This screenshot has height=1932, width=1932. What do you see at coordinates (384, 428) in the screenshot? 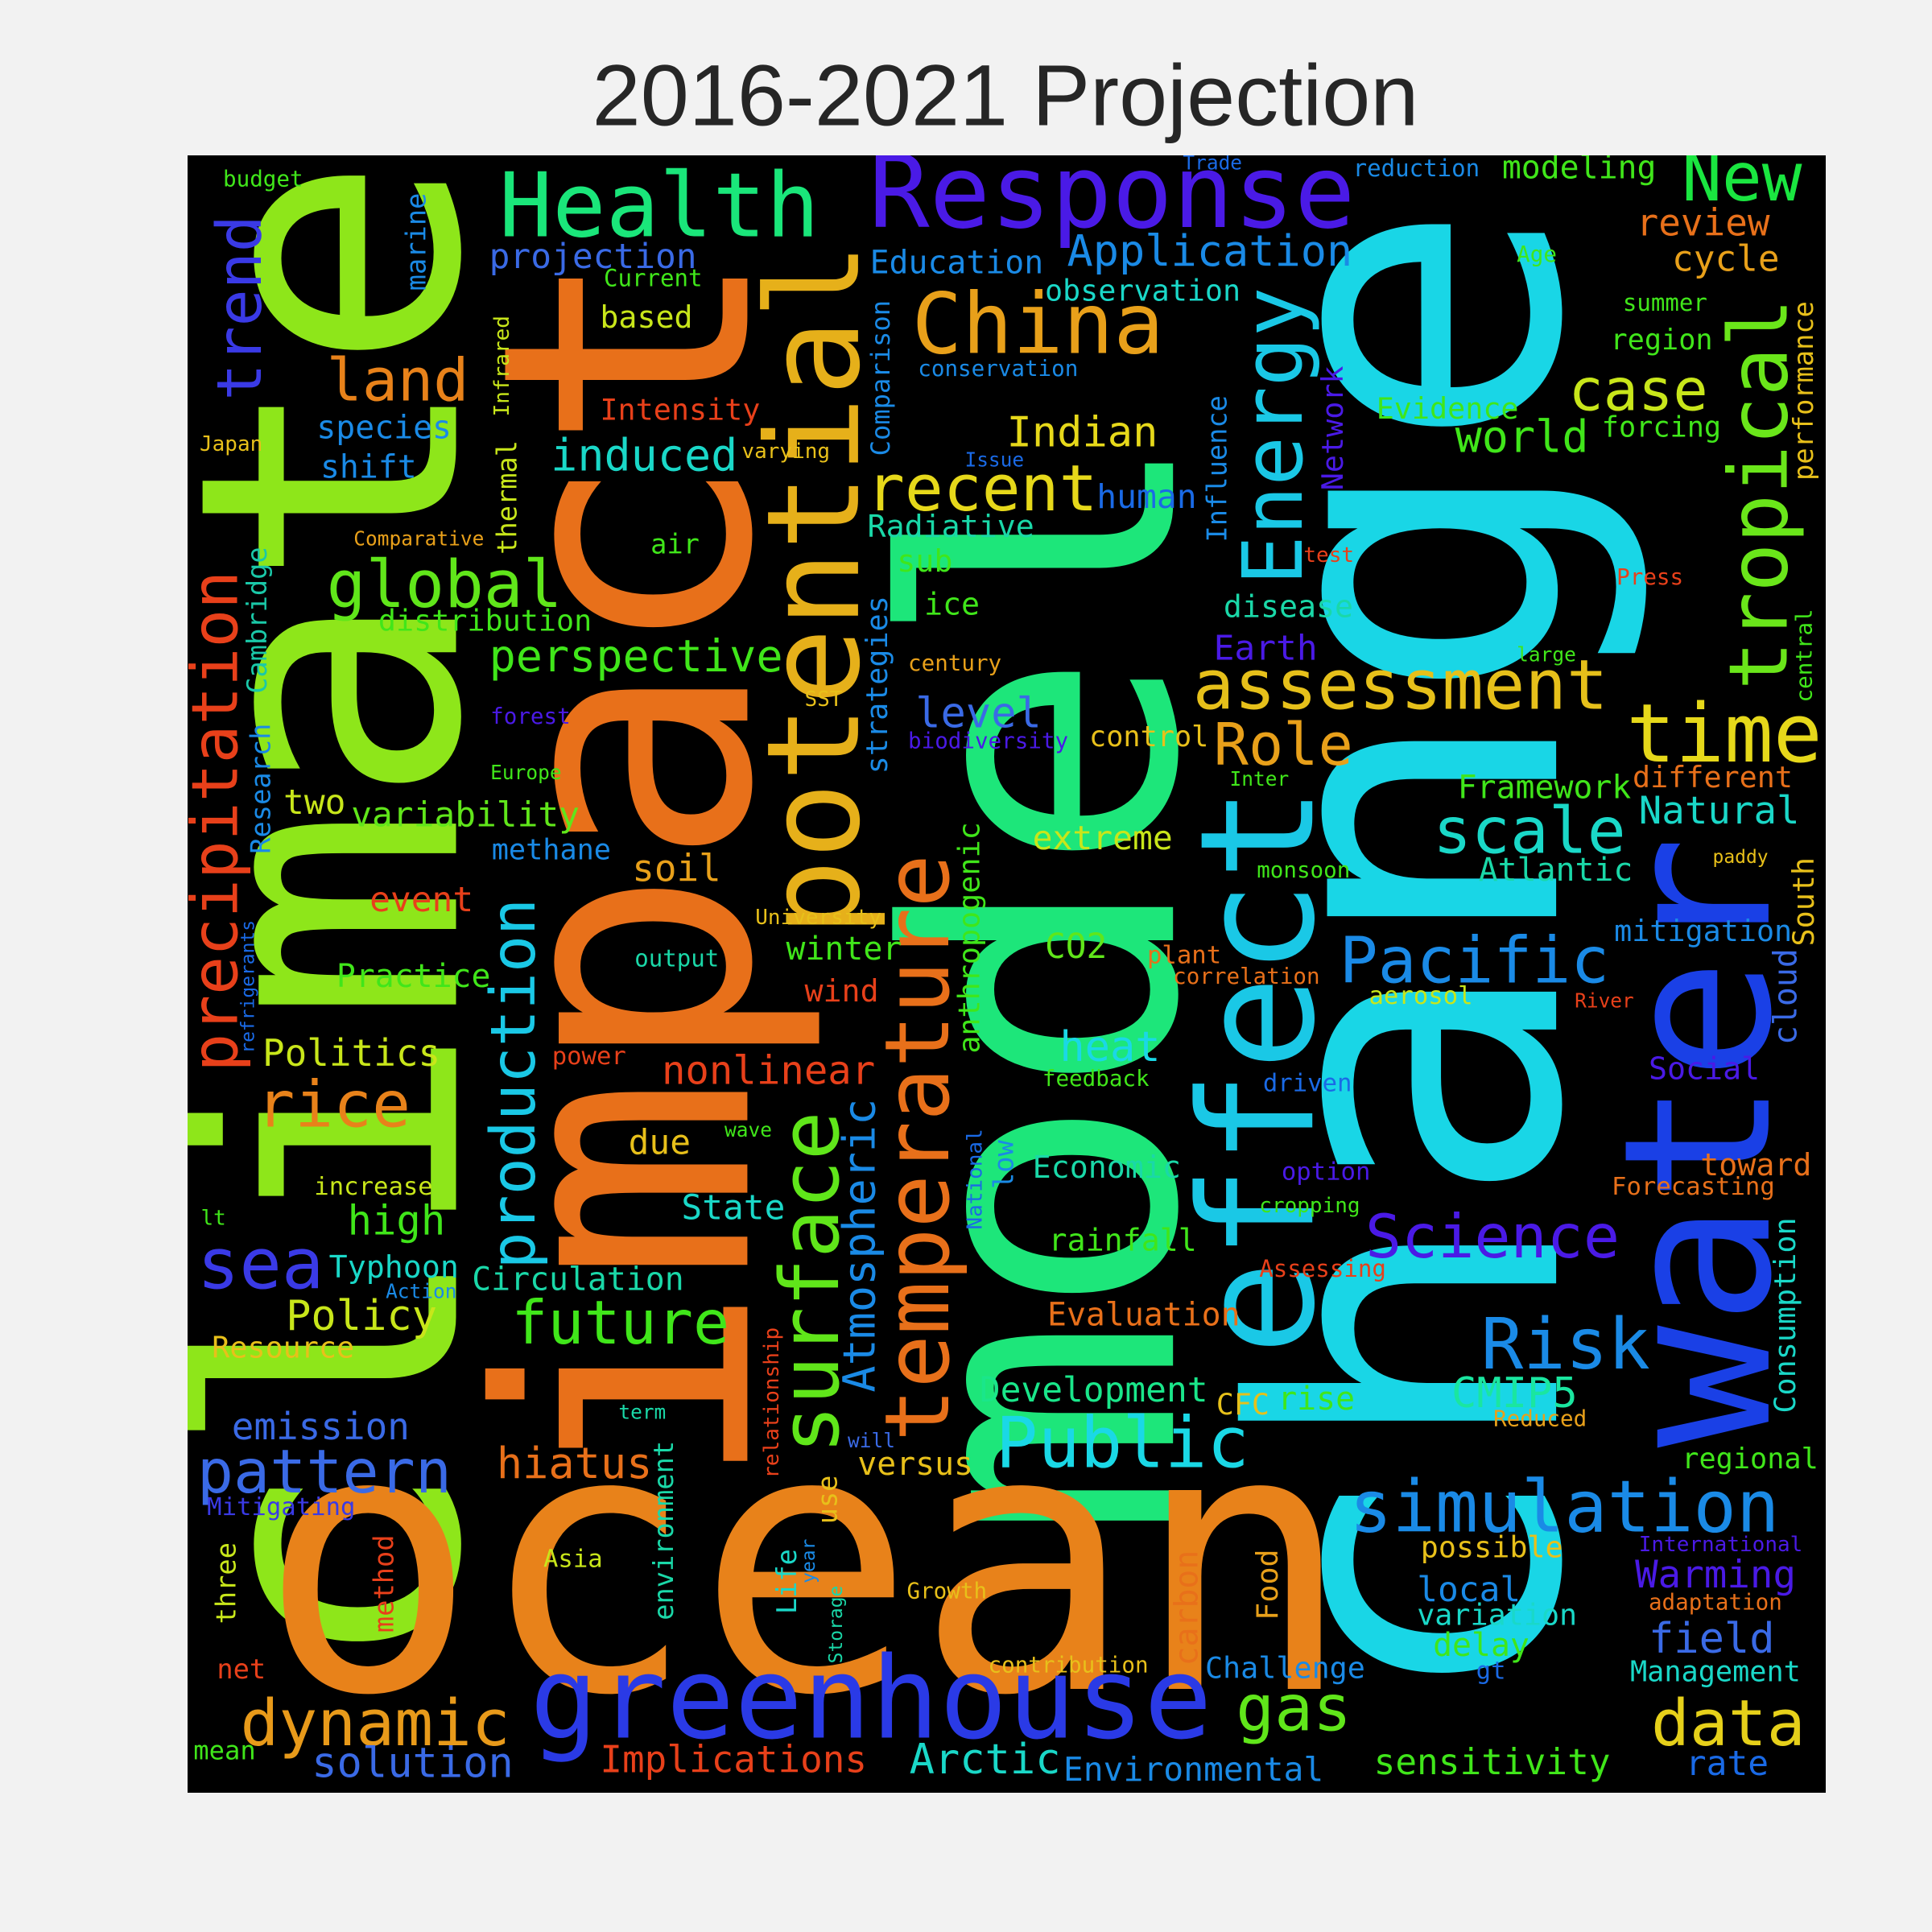
I see `word: species` at bounding box center [384, 428].